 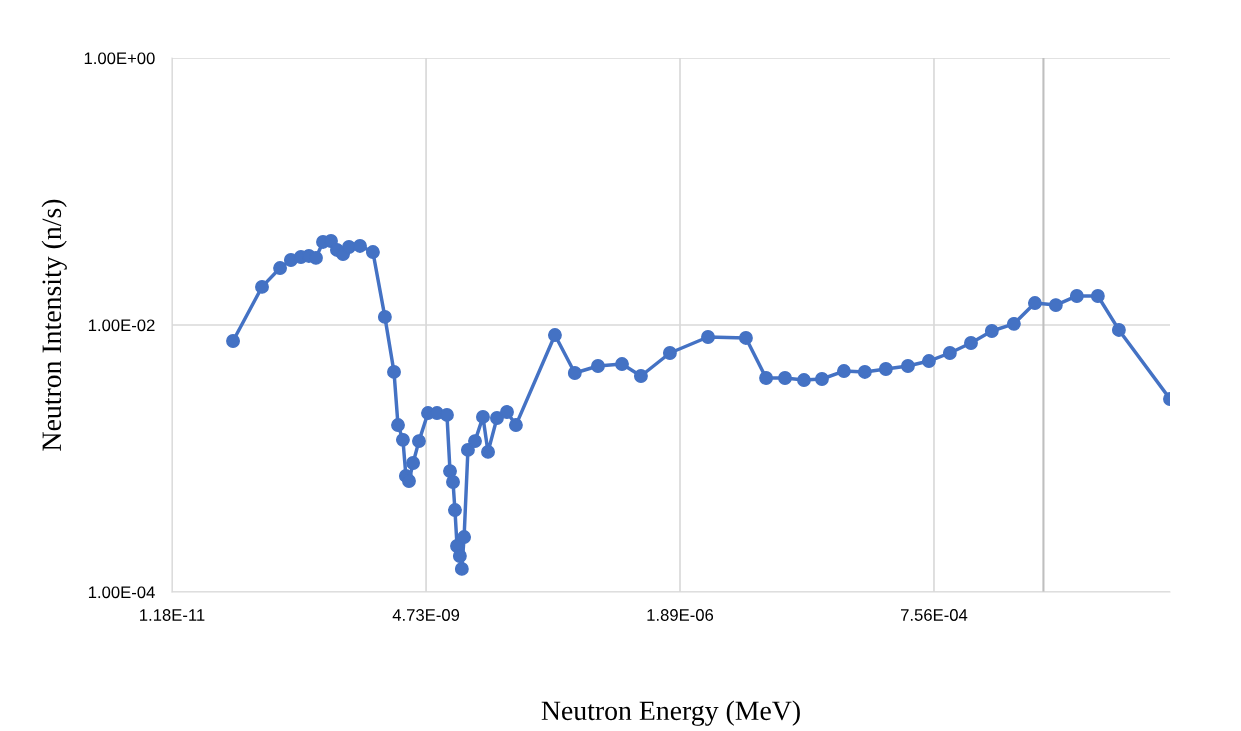 I want to click on x-tick-label: 7.56E-04, so click(x=934, y=615).